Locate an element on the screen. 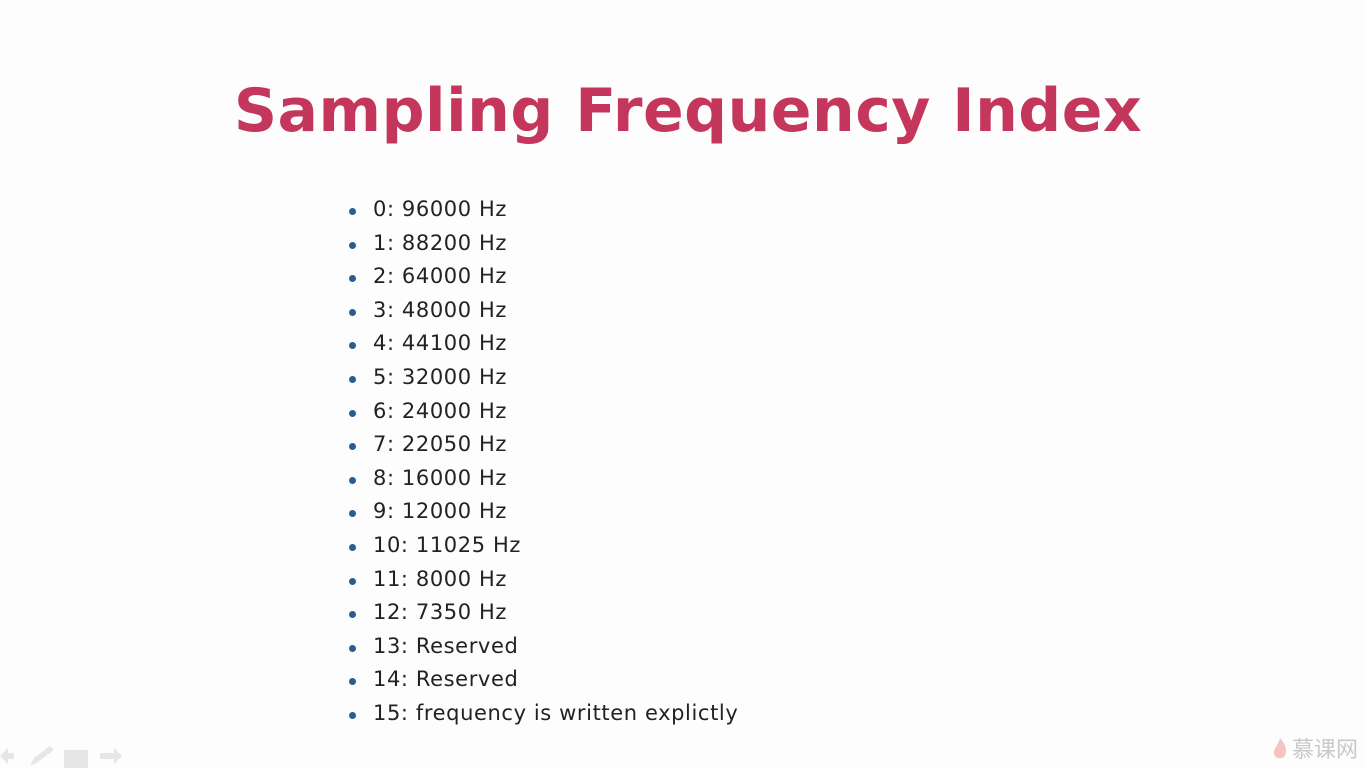 The width and height of the screenshot is (1366, 768). pen-icon is located at coordinates (42, 756).